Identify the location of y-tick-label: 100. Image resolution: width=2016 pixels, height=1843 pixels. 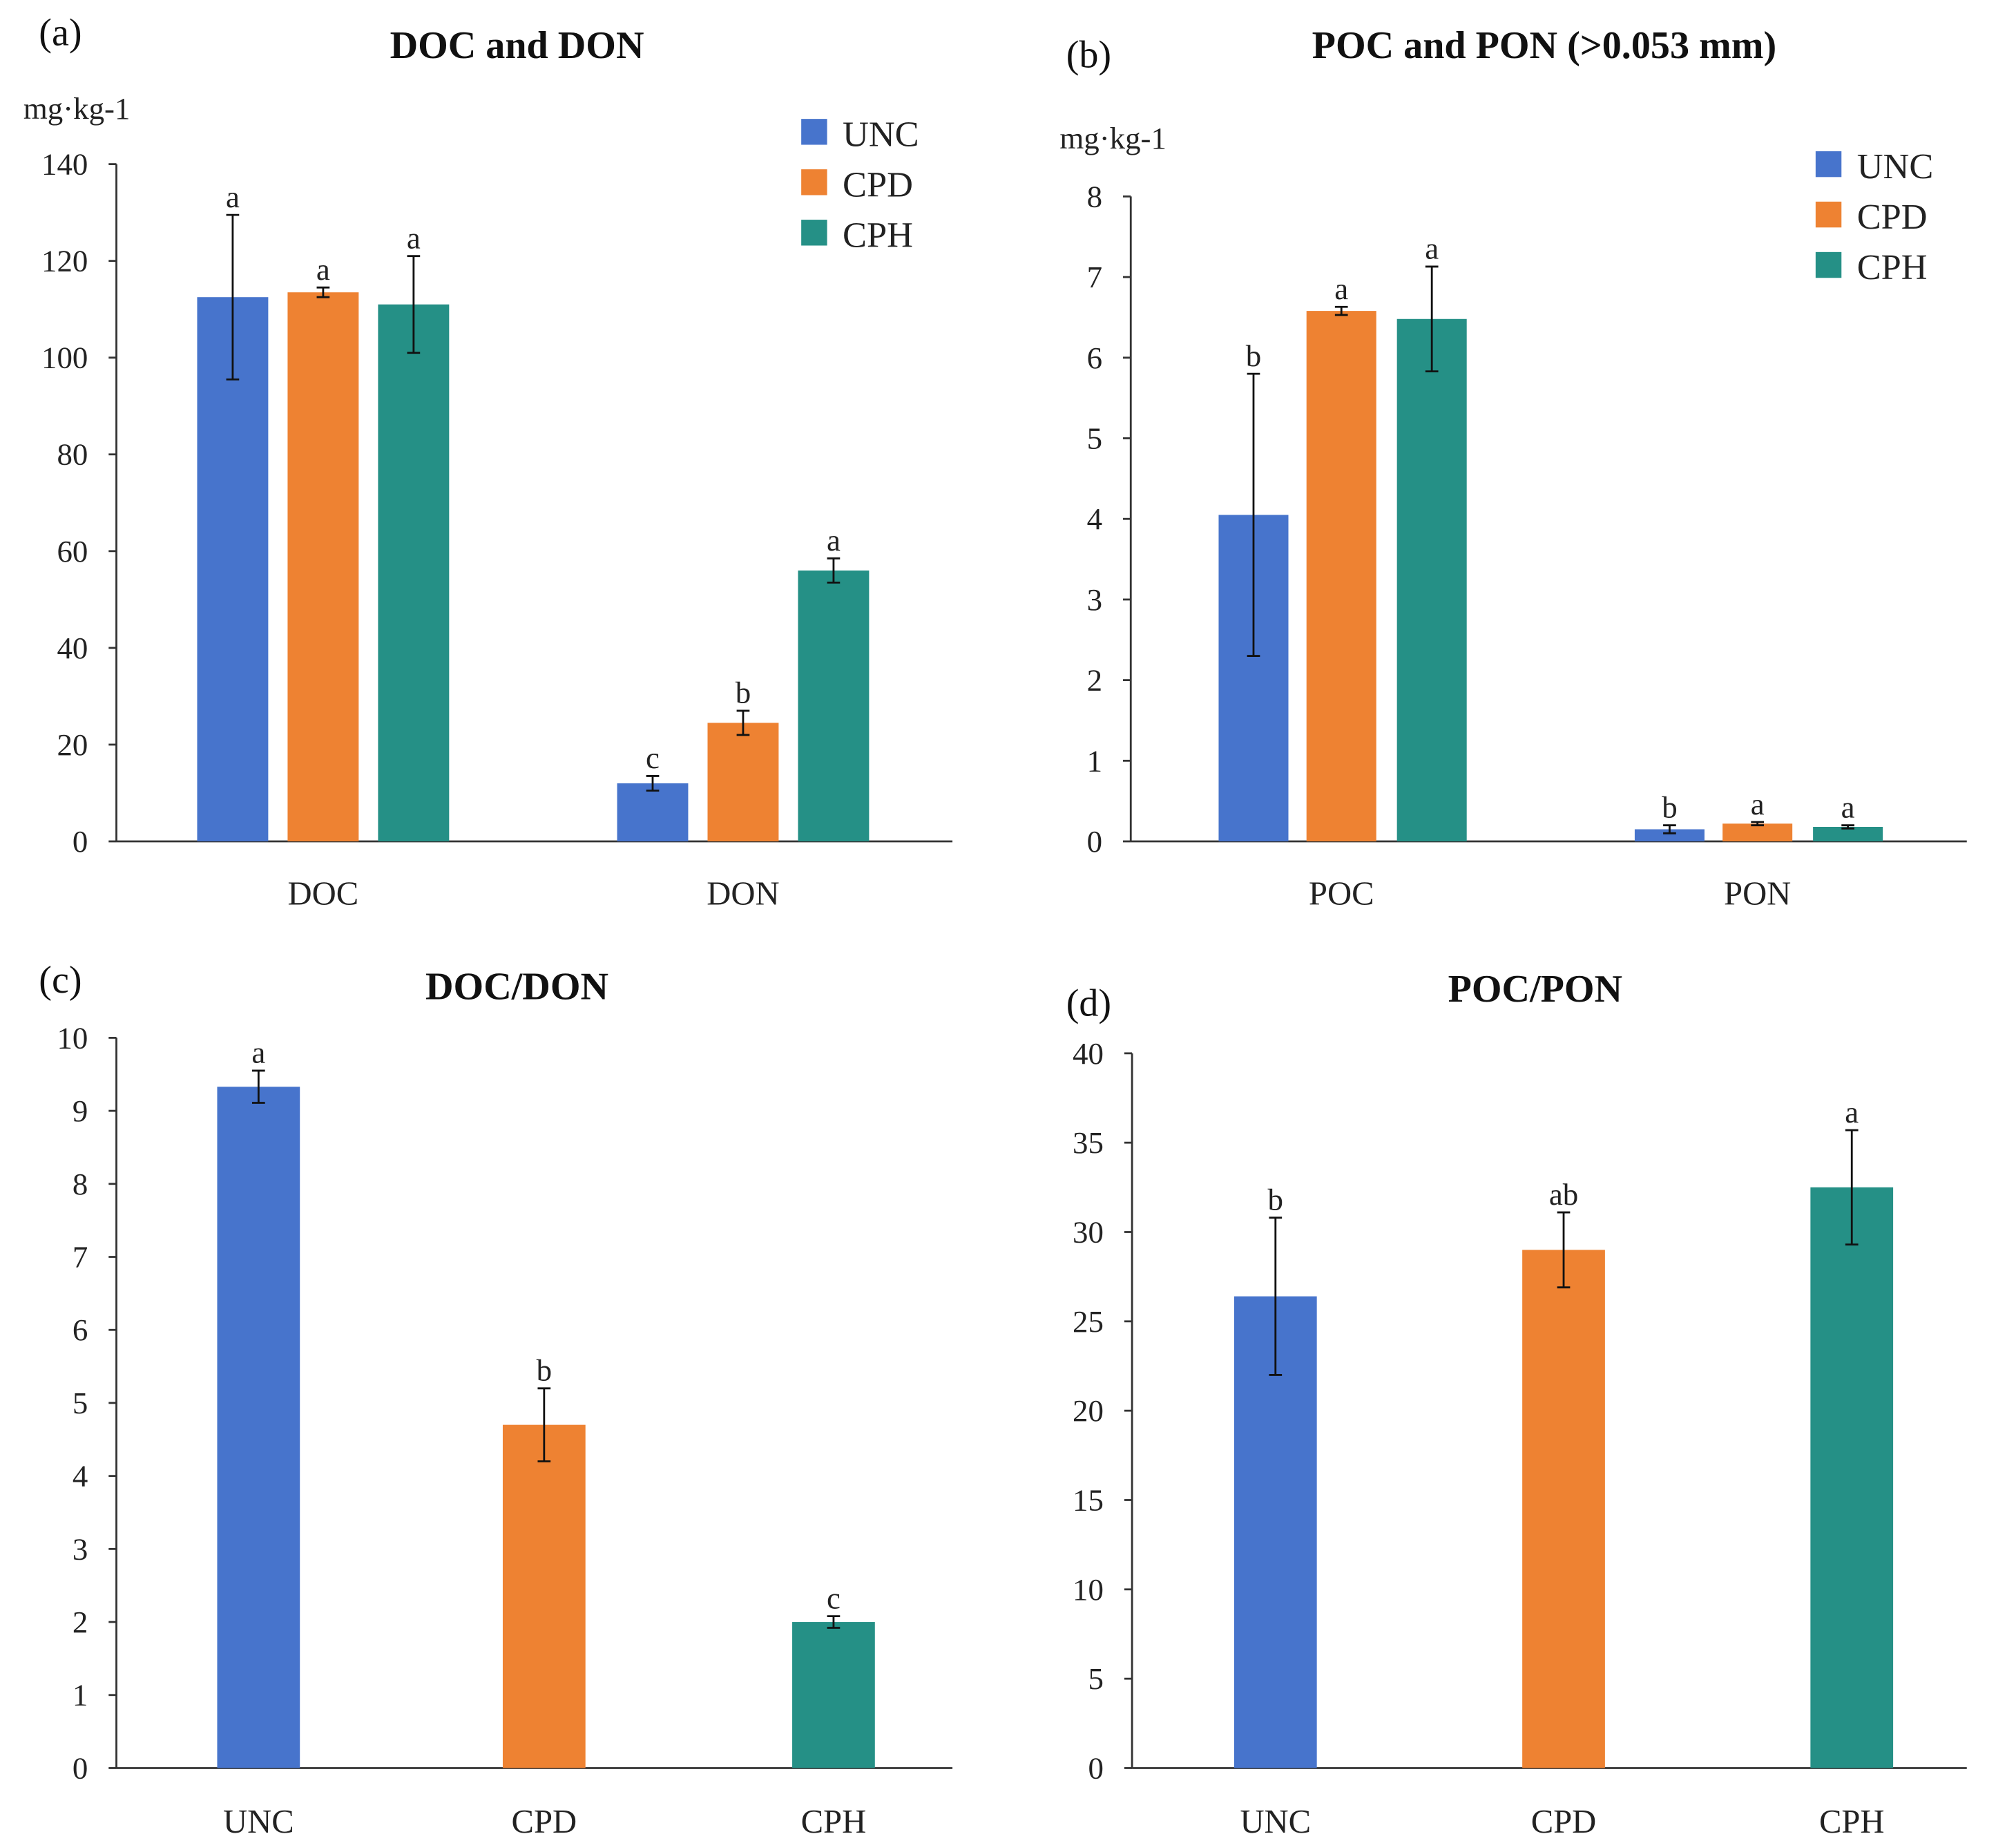
(64, 358).